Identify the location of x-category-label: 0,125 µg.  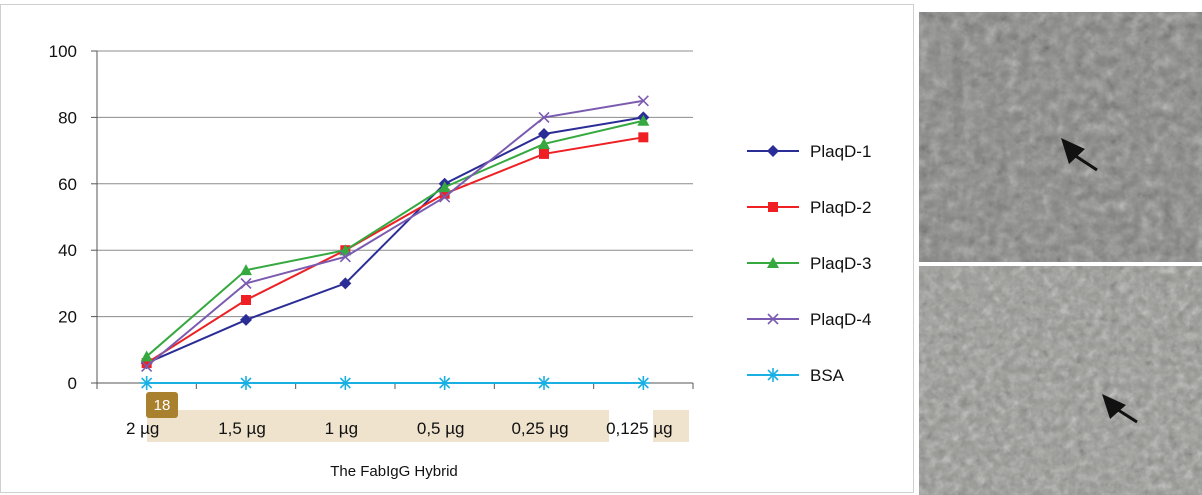
(639, 428).